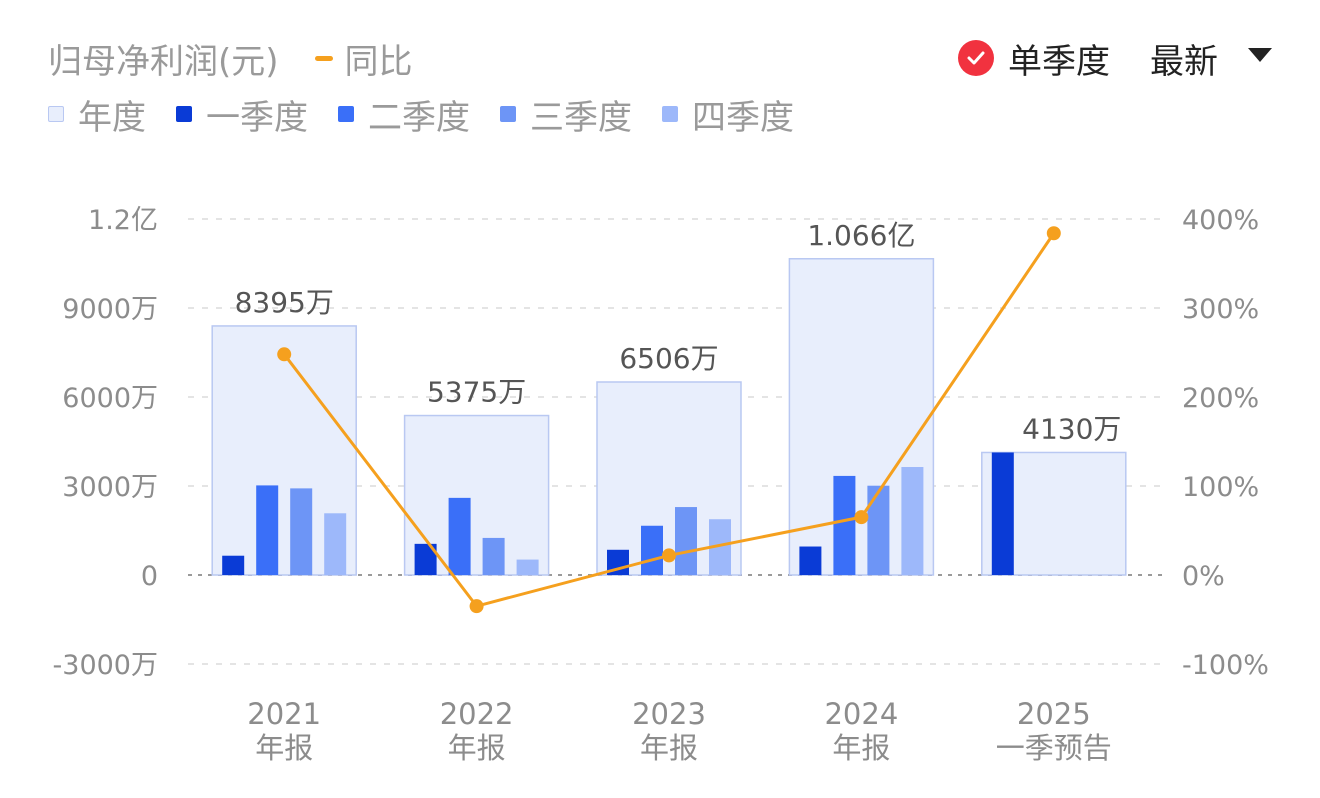 This screenshot has height=798, width=1320. What do you see at coordinates (1071, 428) in the screenshot?
I see `annual-value-label: 4130万` at bounding box center [1071, 428].